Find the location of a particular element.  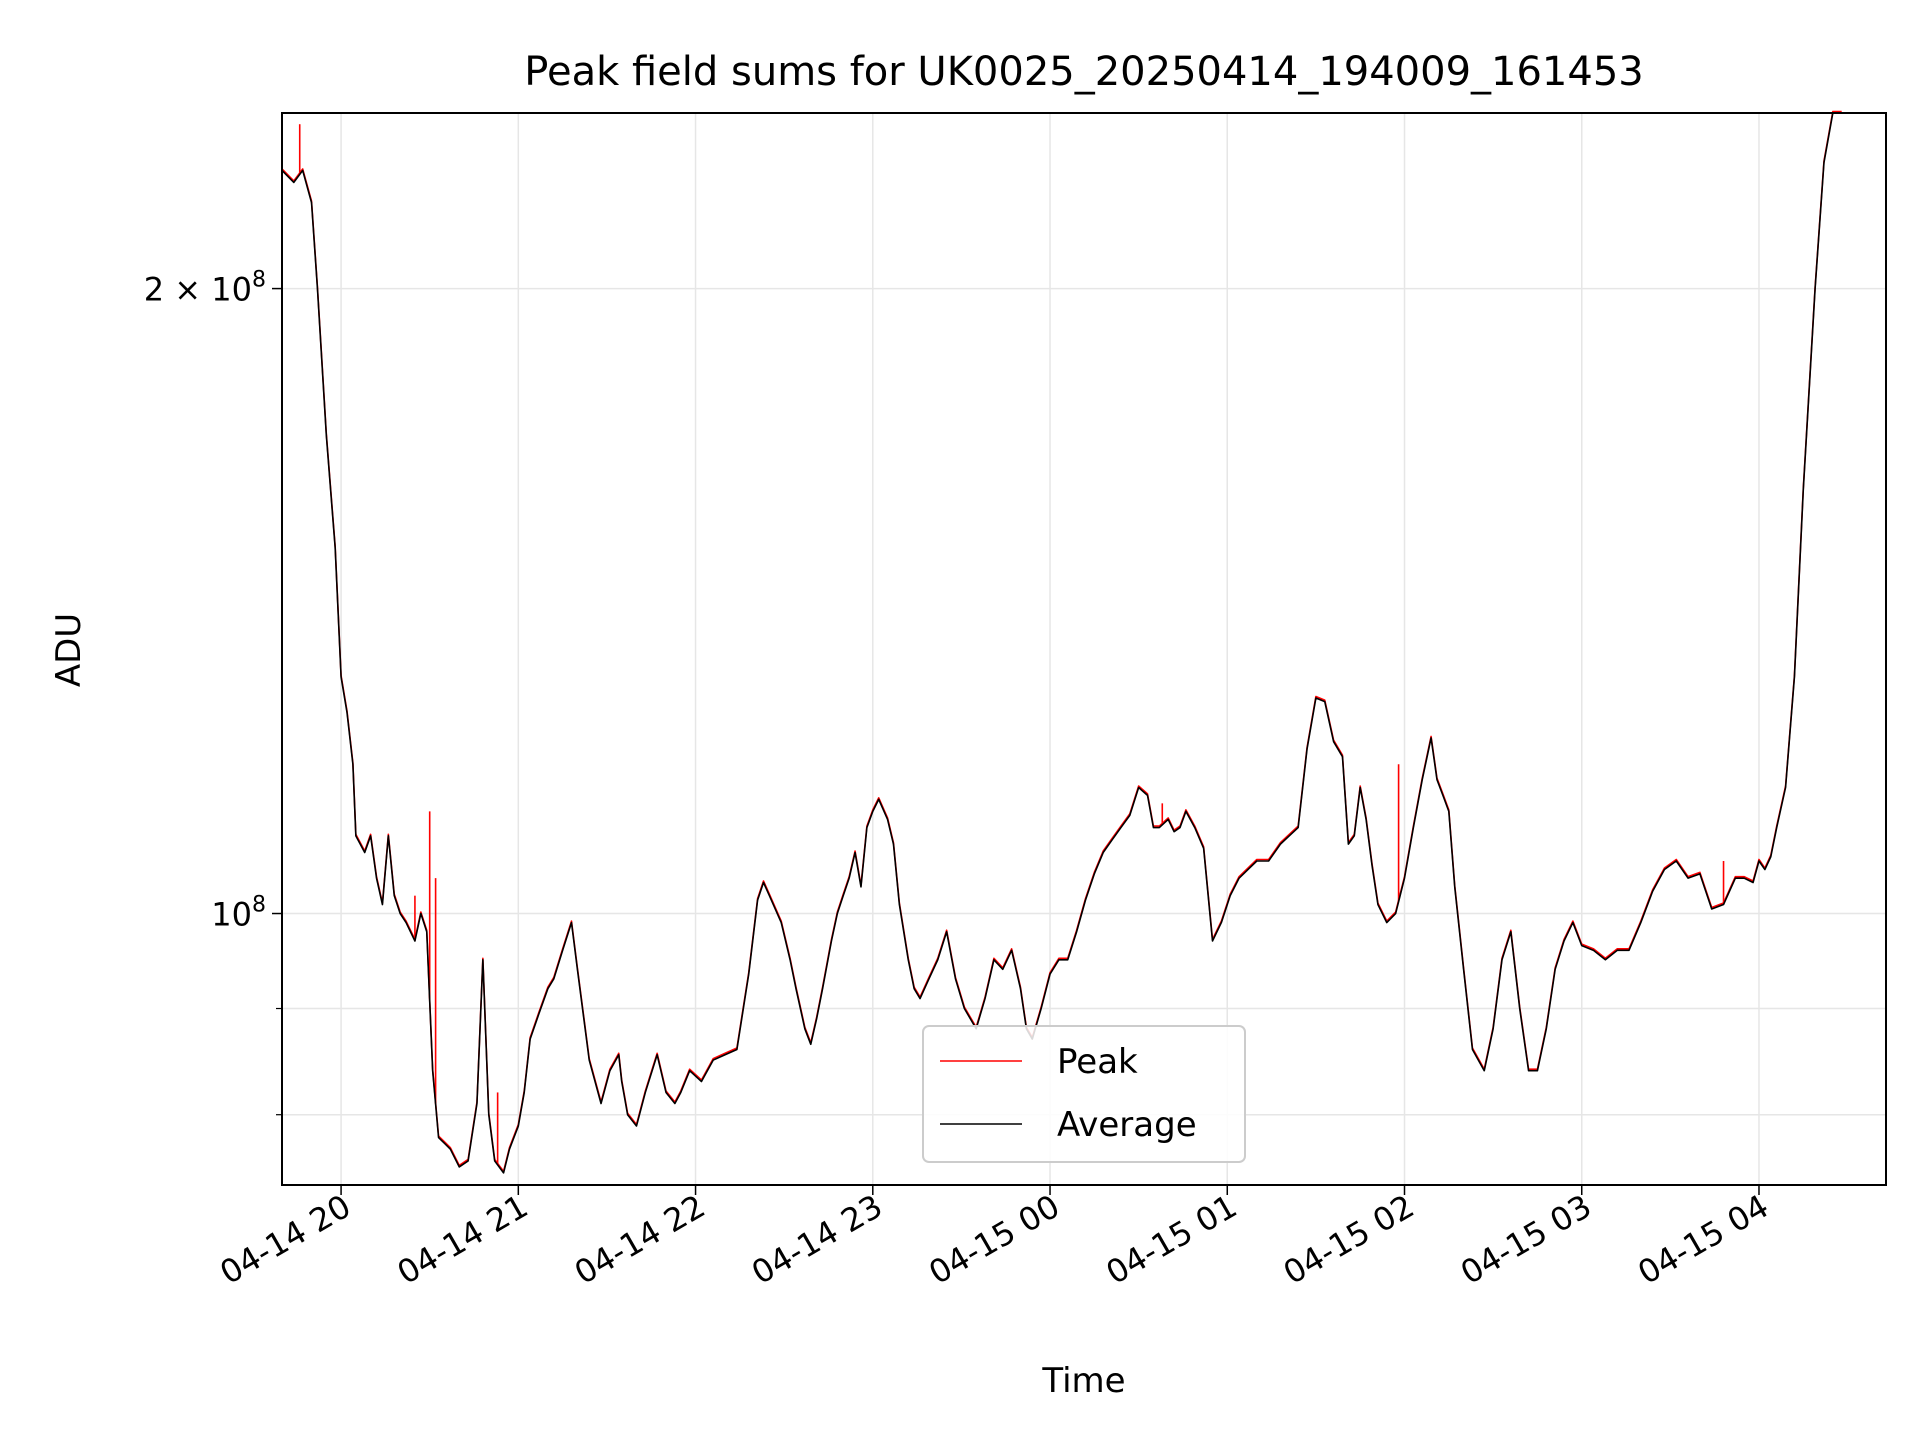

y-axis: 108 2 × 108 is located at coordinates (213, 692).